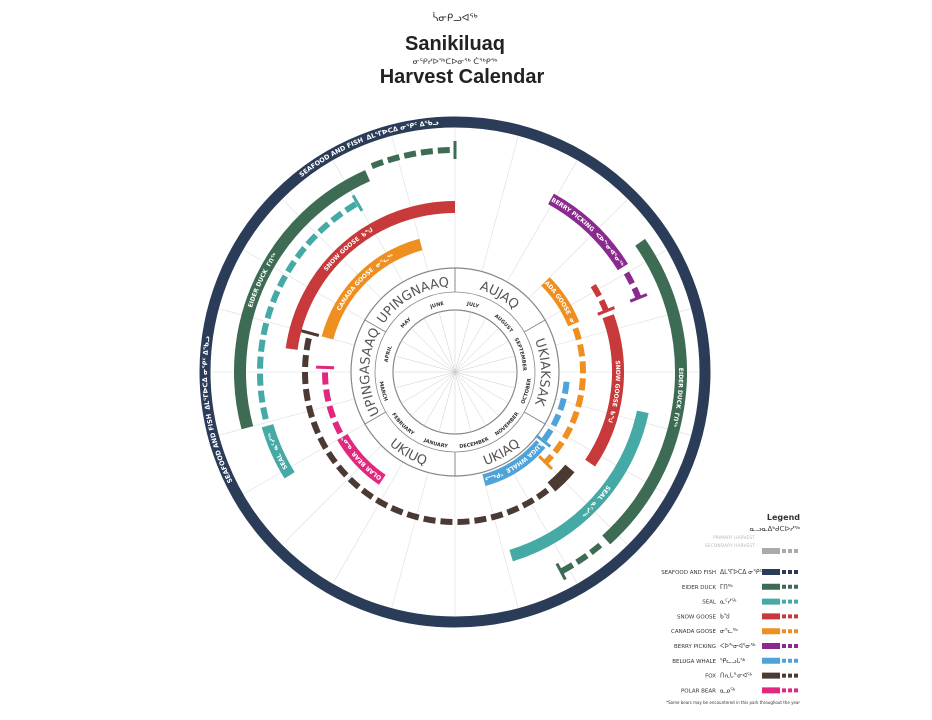  What do you see at coordinates (679, 389) in the screenshot?
I see `species-name: EIDER DUCK` at bounding box center [679, 389].